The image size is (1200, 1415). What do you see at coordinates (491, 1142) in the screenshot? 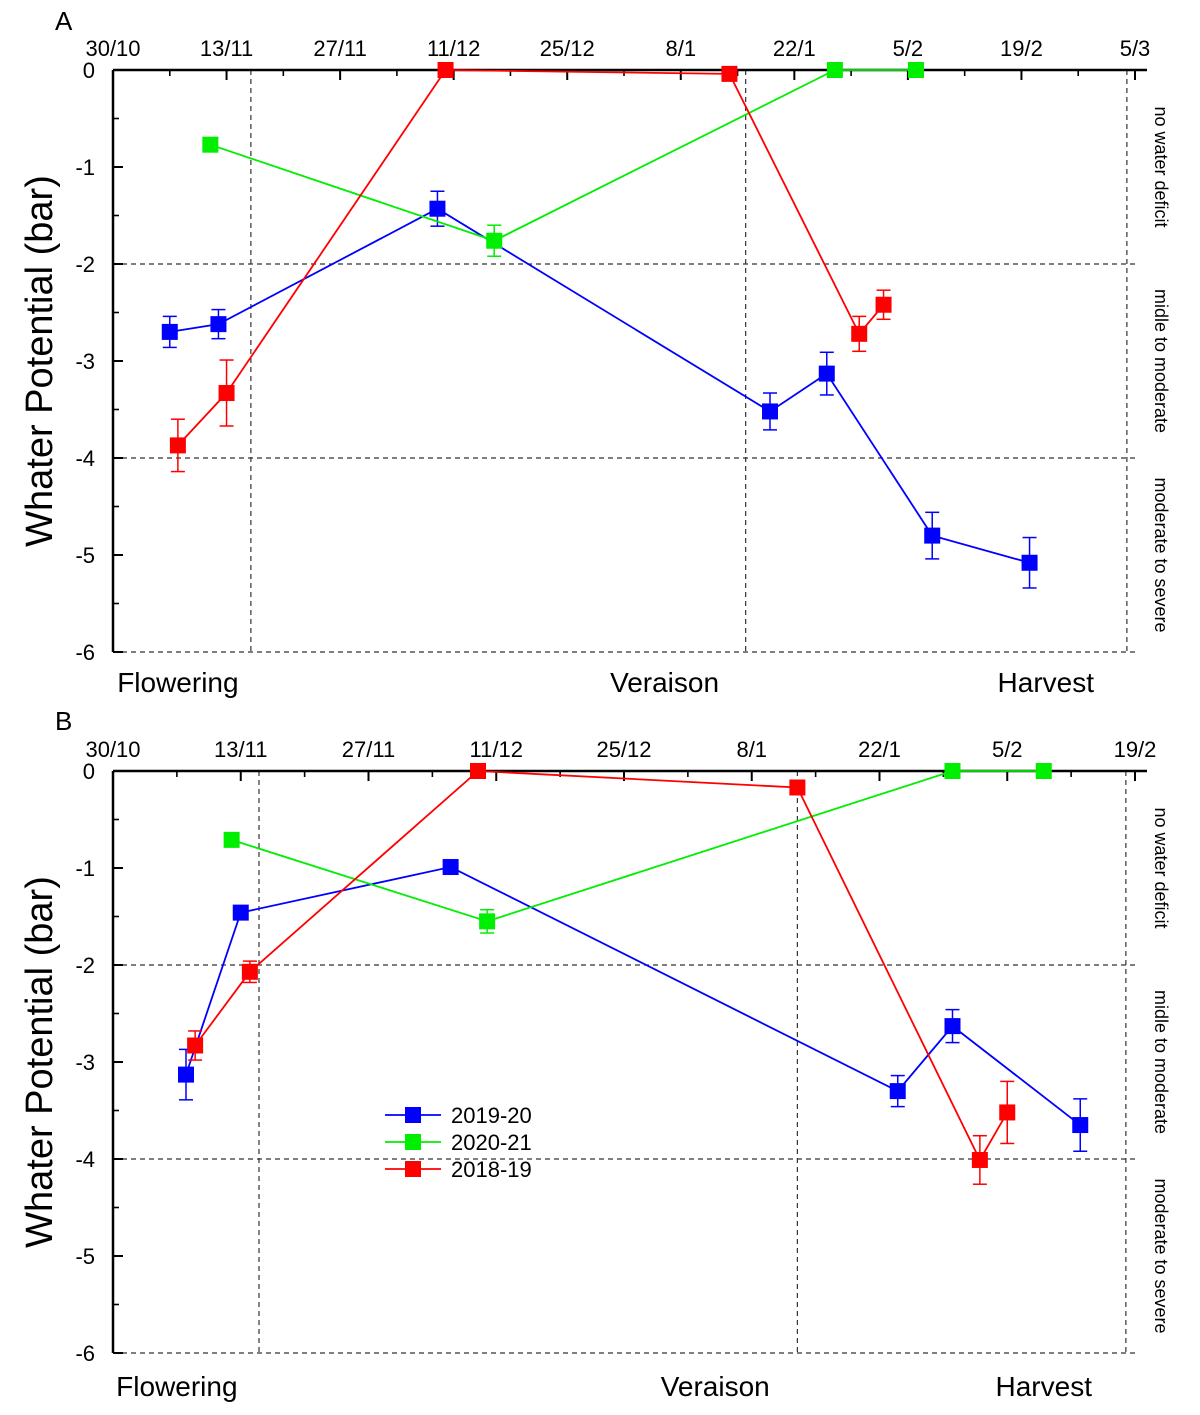
I see `legend-label: 2020-21` at bounding box center [491, 1142].